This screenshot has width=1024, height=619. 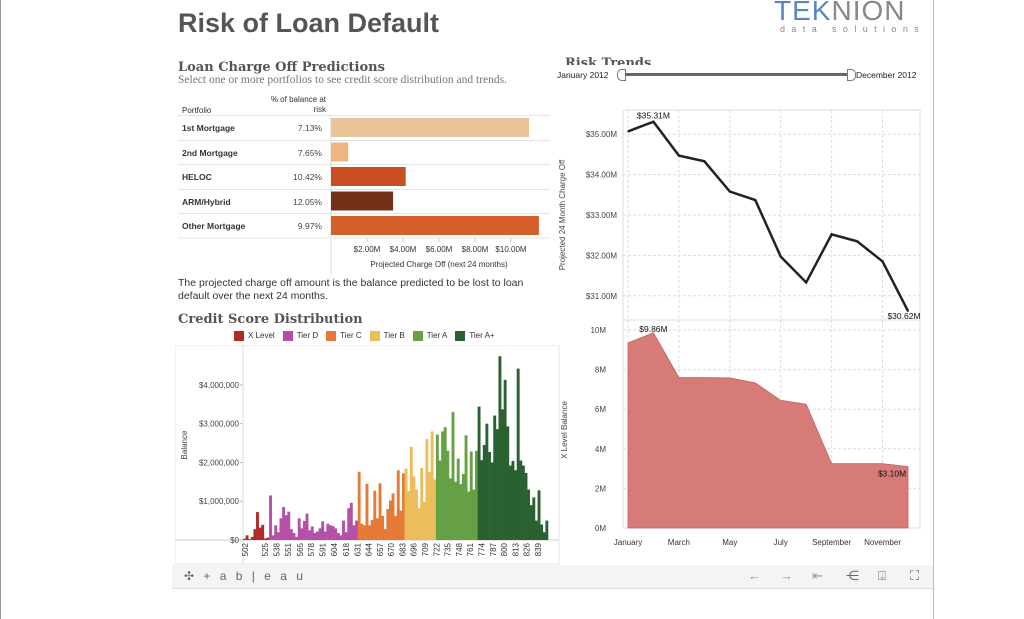 What do you see at coordinates (323, 549) in the screenshot?
I see `histogram-x-tick-label: 591` at bounding box center [323, 549].